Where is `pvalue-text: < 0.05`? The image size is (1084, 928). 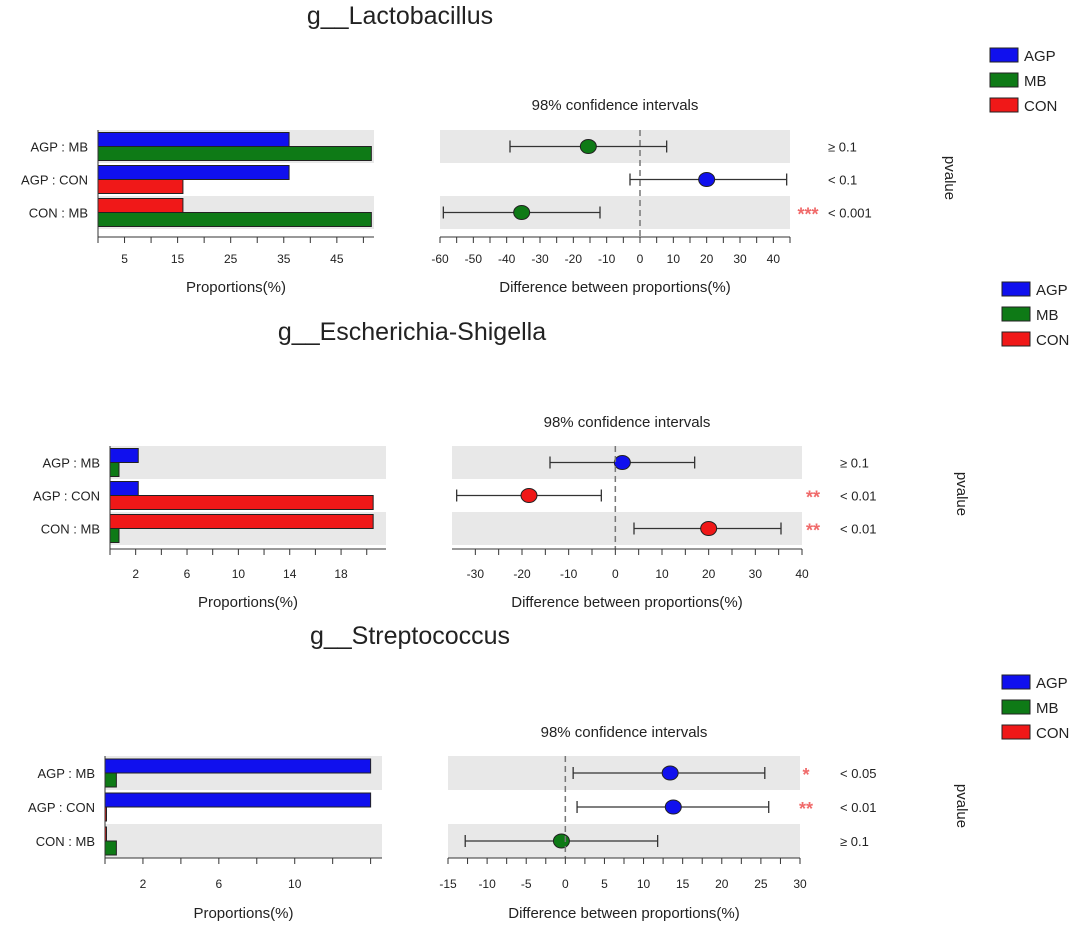 pvalue-text: < 0.05 is located at coordinates (858, 773).